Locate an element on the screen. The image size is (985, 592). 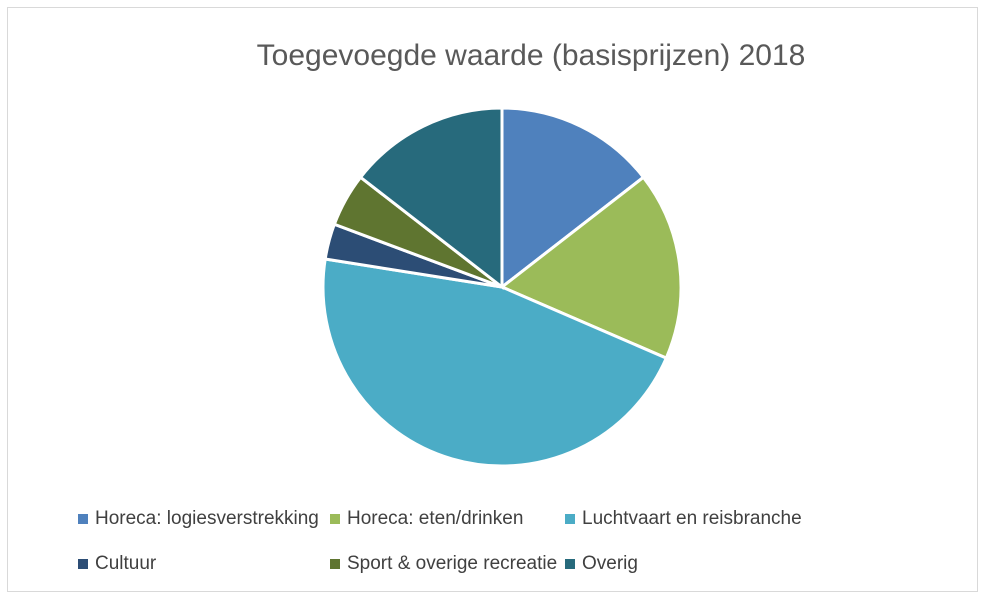
legend-label: Luchtvaart en reisbranche is located at coordinates (692, 518).